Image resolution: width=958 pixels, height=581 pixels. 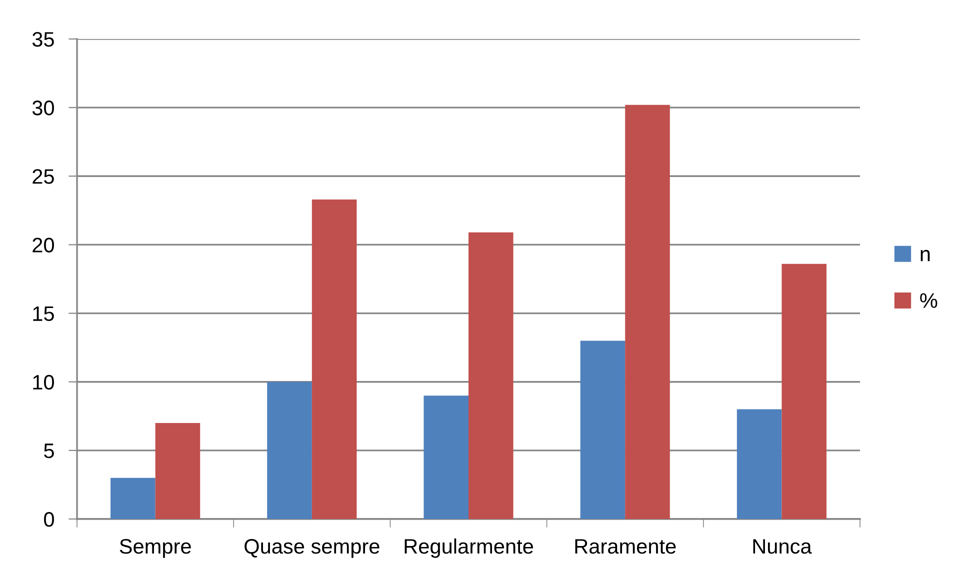 I want to click on y-tick-label: 15, so click(x=43, y=314).